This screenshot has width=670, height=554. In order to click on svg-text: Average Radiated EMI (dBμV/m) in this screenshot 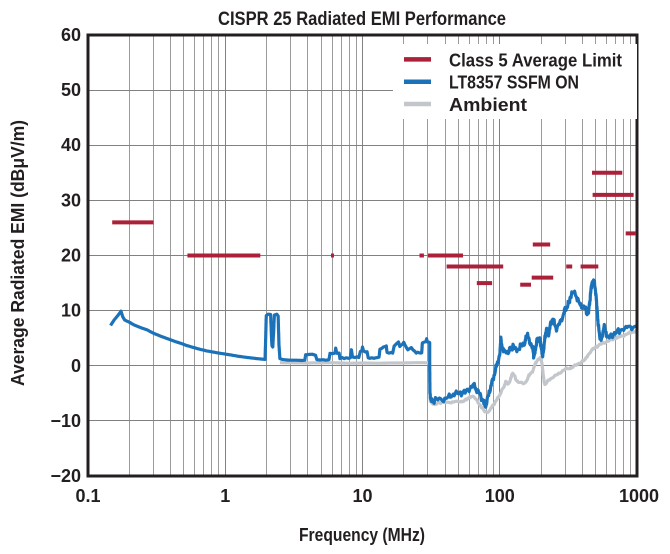, I will do `click(18, 253)`.